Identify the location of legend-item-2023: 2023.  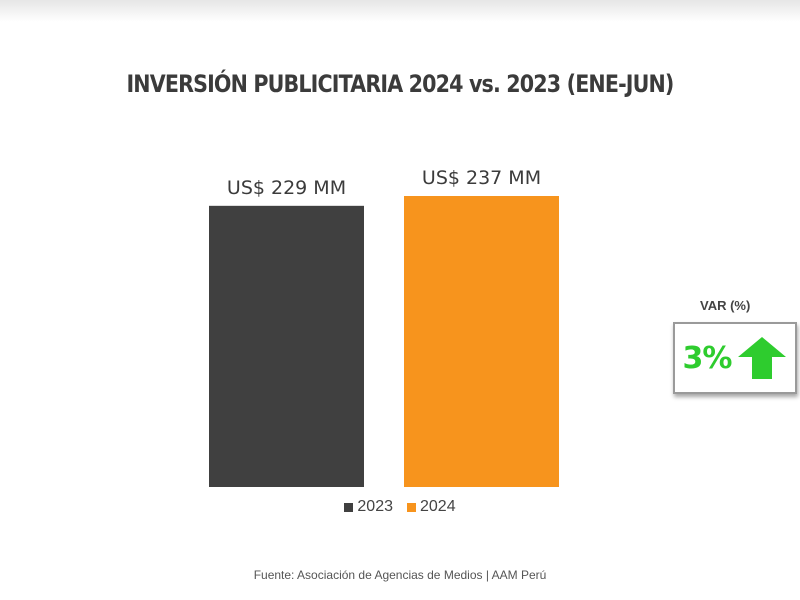
(368, 507).